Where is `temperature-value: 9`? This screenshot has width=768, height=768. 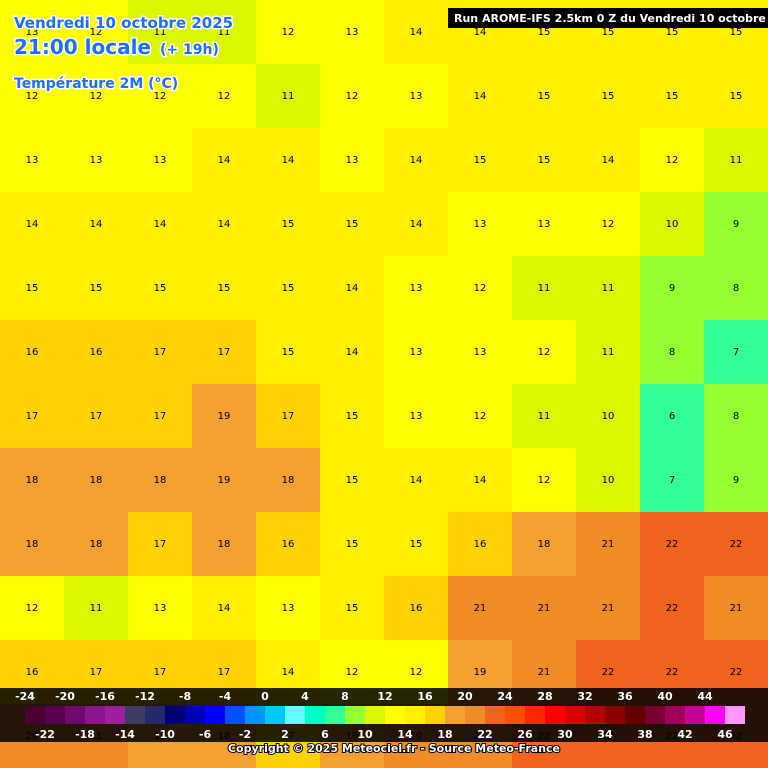
temperature-value: 9 is located at coordinates (672, 288).